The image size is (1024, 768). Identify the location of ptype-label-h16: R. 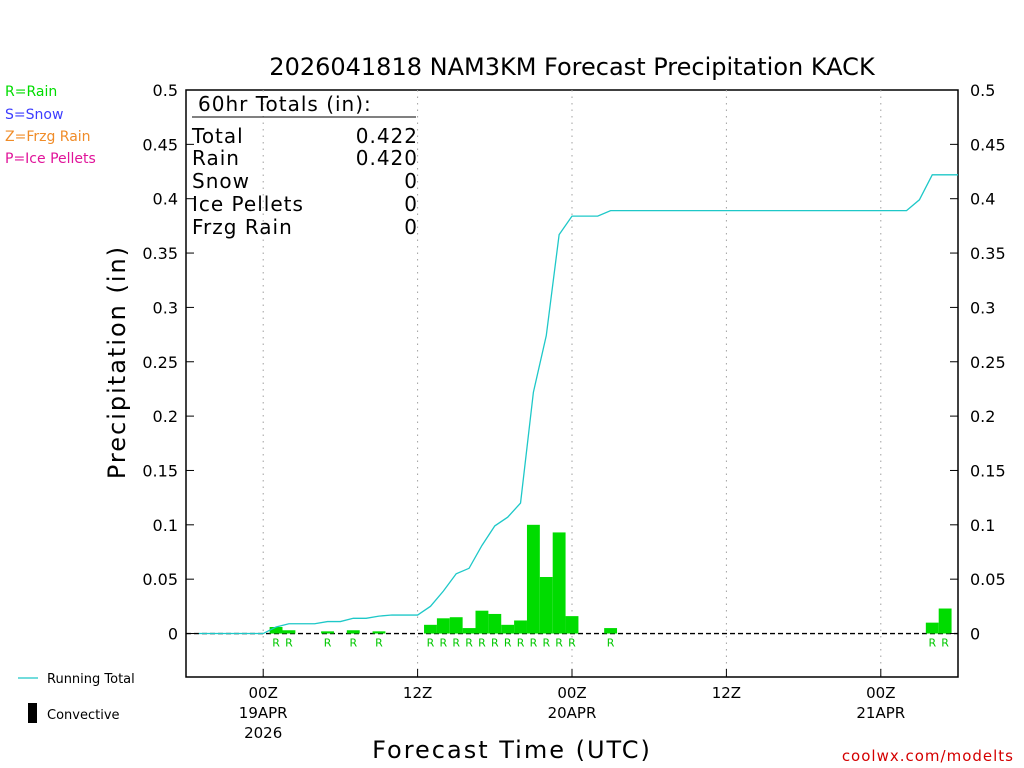
(469, 643).